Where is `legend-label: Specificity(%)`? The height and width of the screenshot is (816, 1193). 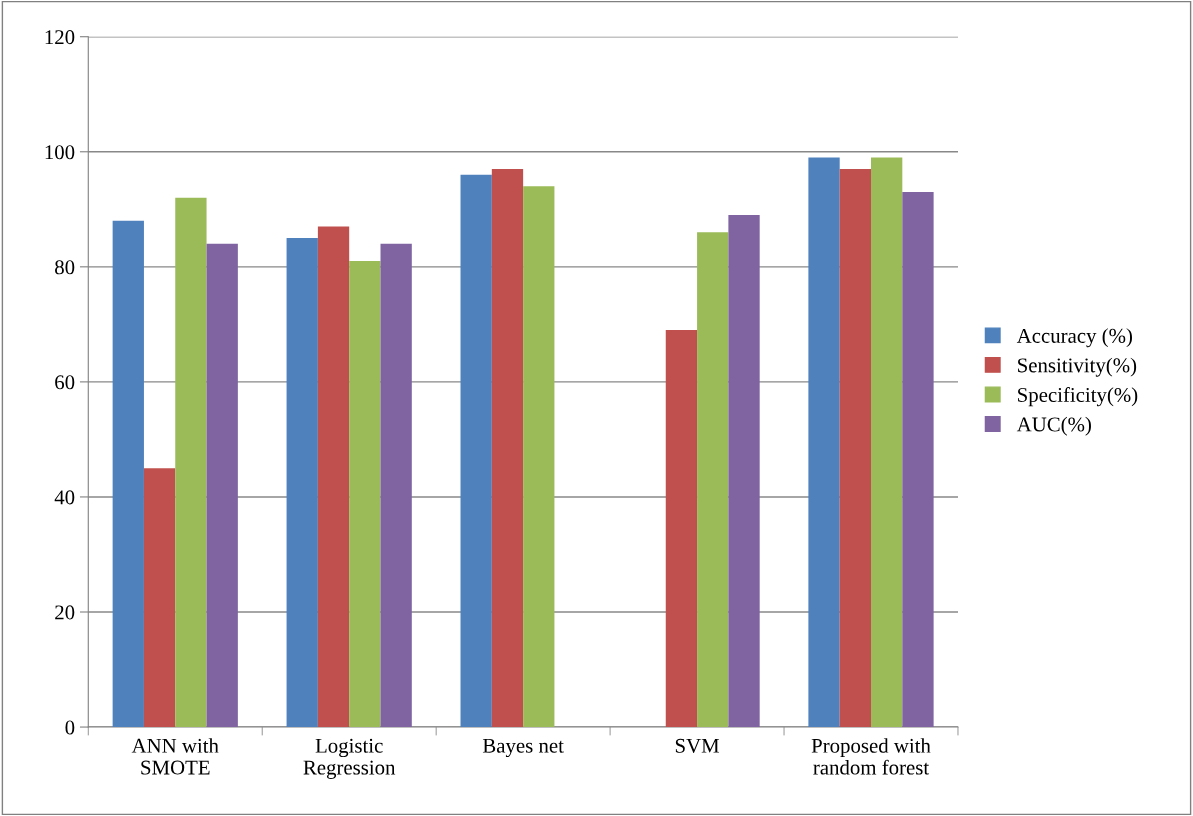
legend-label: Specificity(%) is located at coordinates (1078, 397).